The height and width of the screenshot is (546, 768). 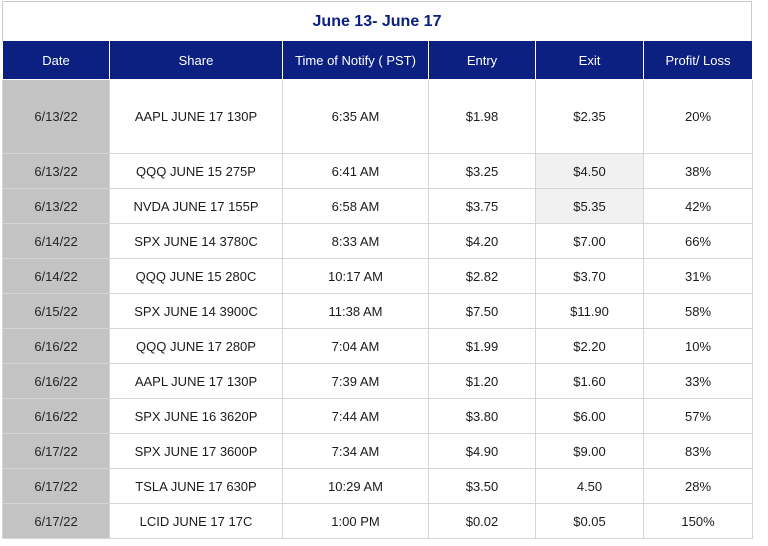 I want to click on cell-exit: $4.50, so click(x=589, y=171).